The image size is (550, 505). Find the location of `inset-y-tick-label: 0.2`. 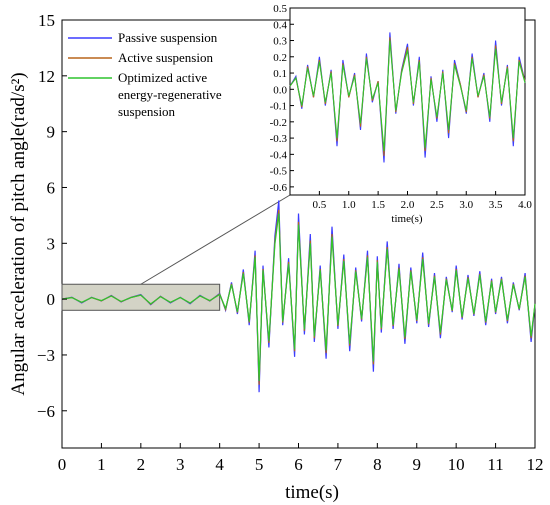

inset-y-tick-label: 0.2 is located at coordinates (280, 58).